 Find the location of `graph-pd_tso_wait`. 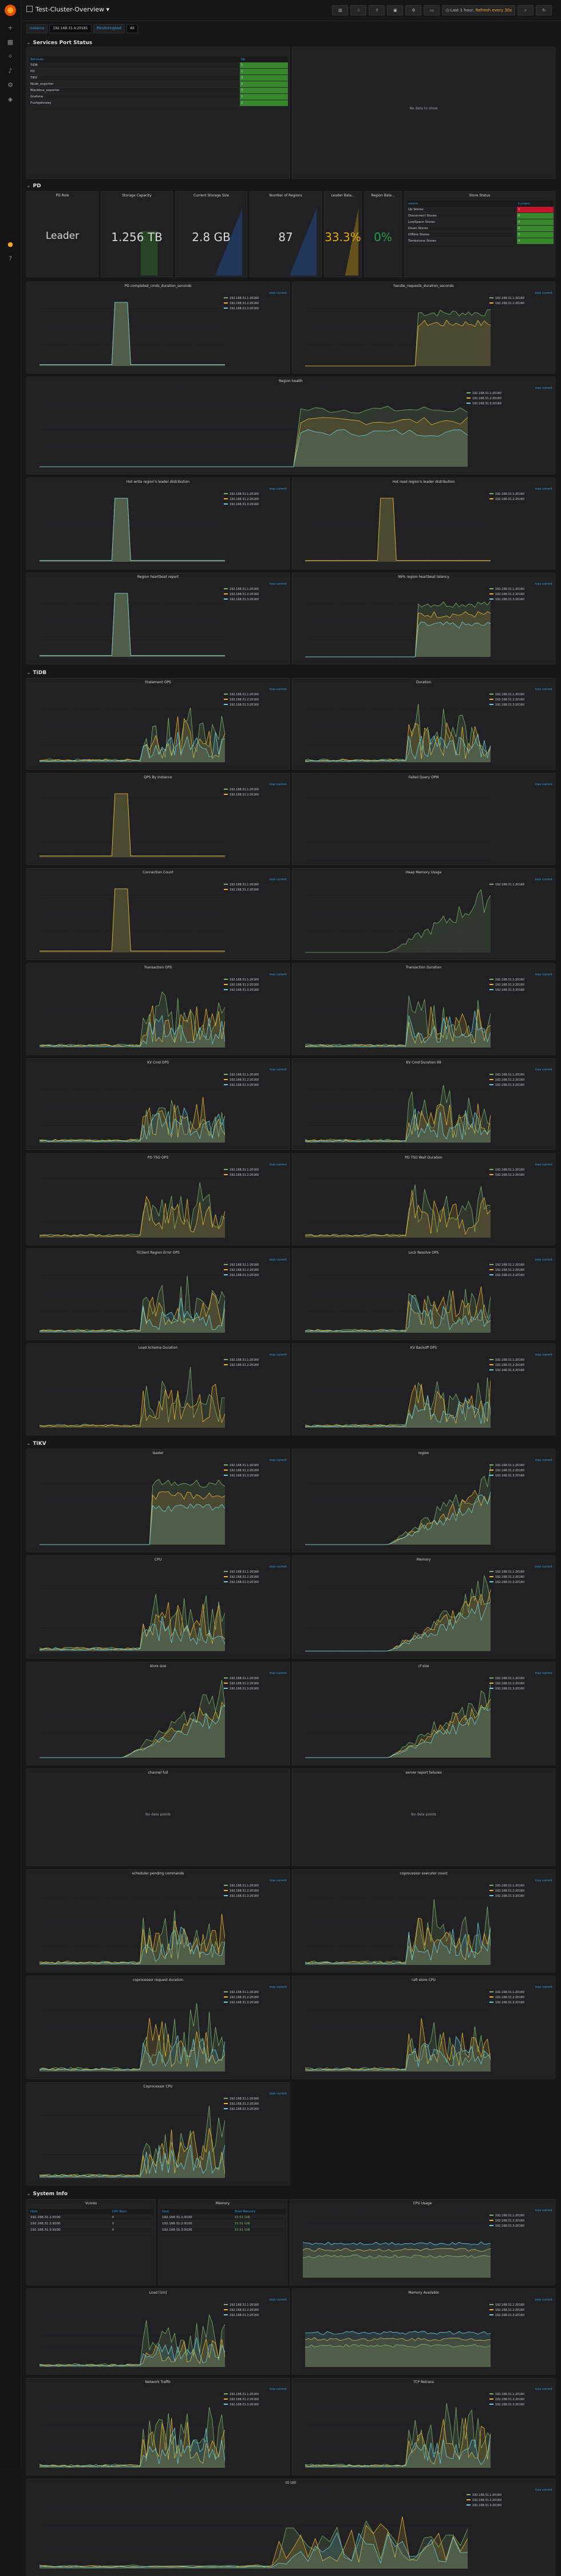

graph-pd_tso_wait is located at coordinates (393, 1203).